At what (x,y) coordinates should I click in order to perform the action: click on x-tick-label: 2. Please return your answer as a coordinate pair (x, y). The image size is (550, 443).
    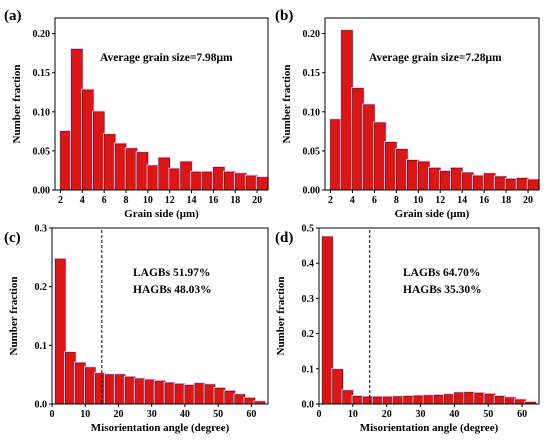
    Looking at the image, I should click on (60, 200).